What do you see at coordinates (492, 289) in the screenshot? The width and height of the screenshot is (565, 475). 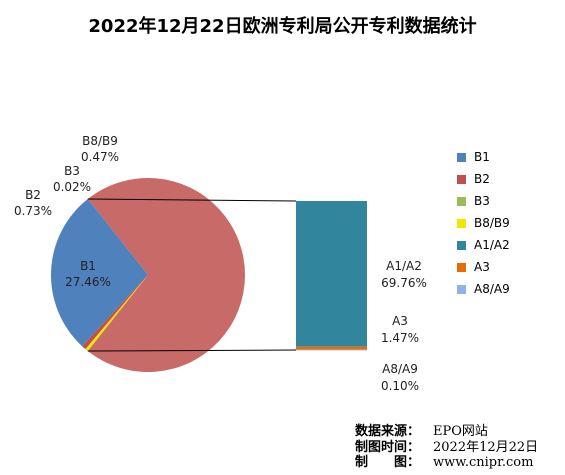 I see `legend-label-a8-a9: A8/A9` at bounding box center [492, 289].